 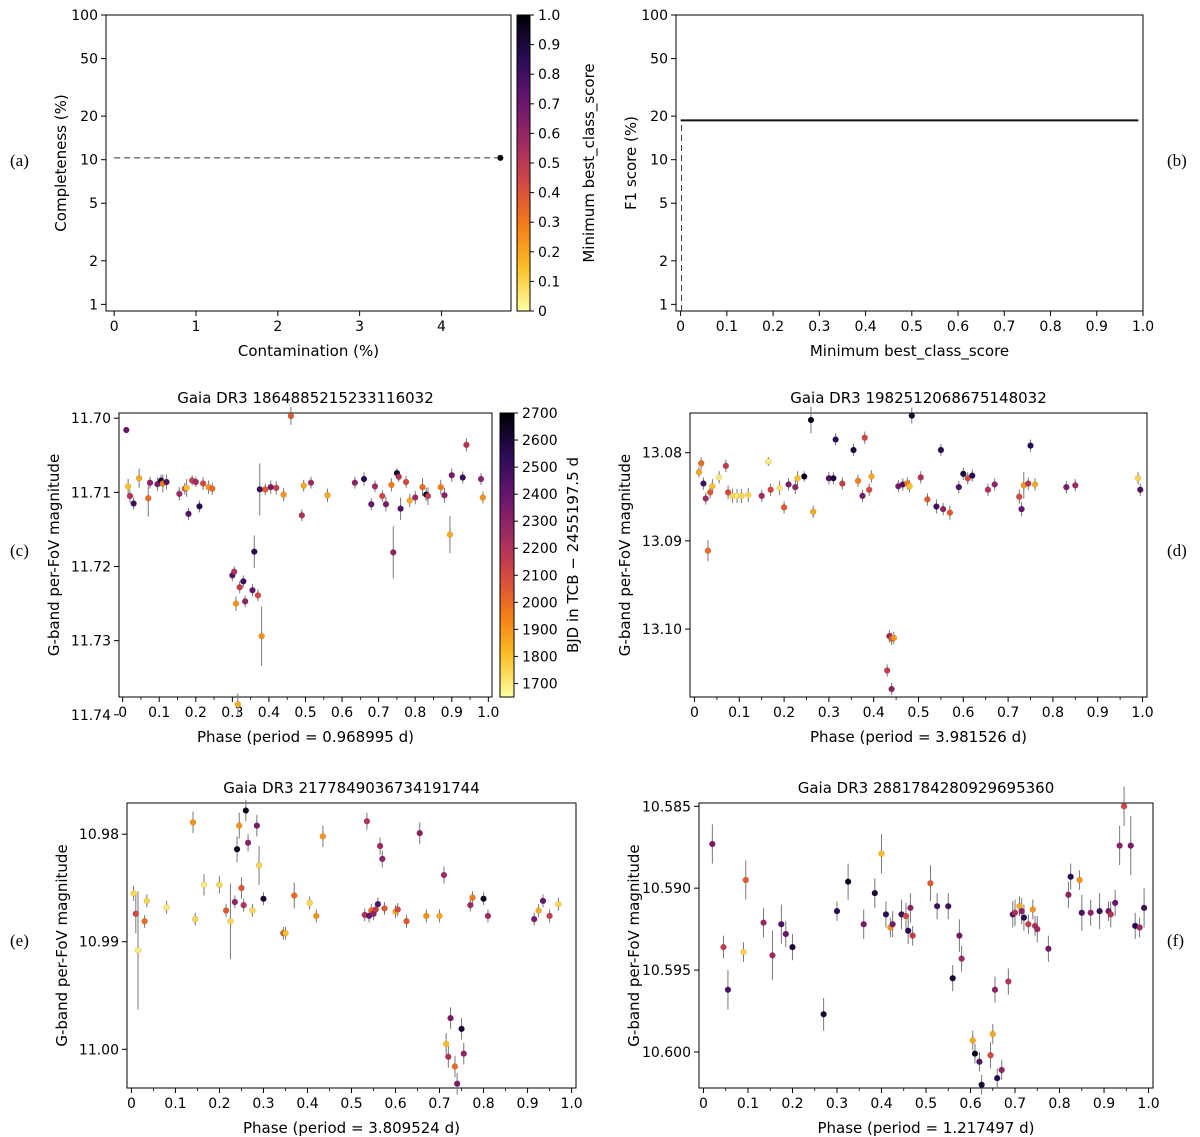 I want to click on x-tick-label: 0.3, so click(x=232, y=713).